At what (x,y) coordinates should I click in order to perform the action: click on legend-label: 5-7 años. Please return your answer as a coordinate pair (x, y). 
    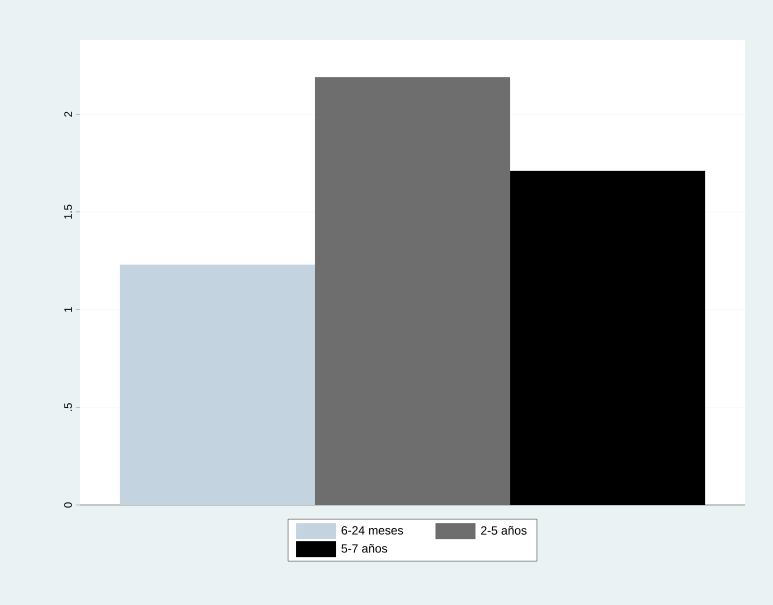
    Looking at the image, I should click on (365, 548).